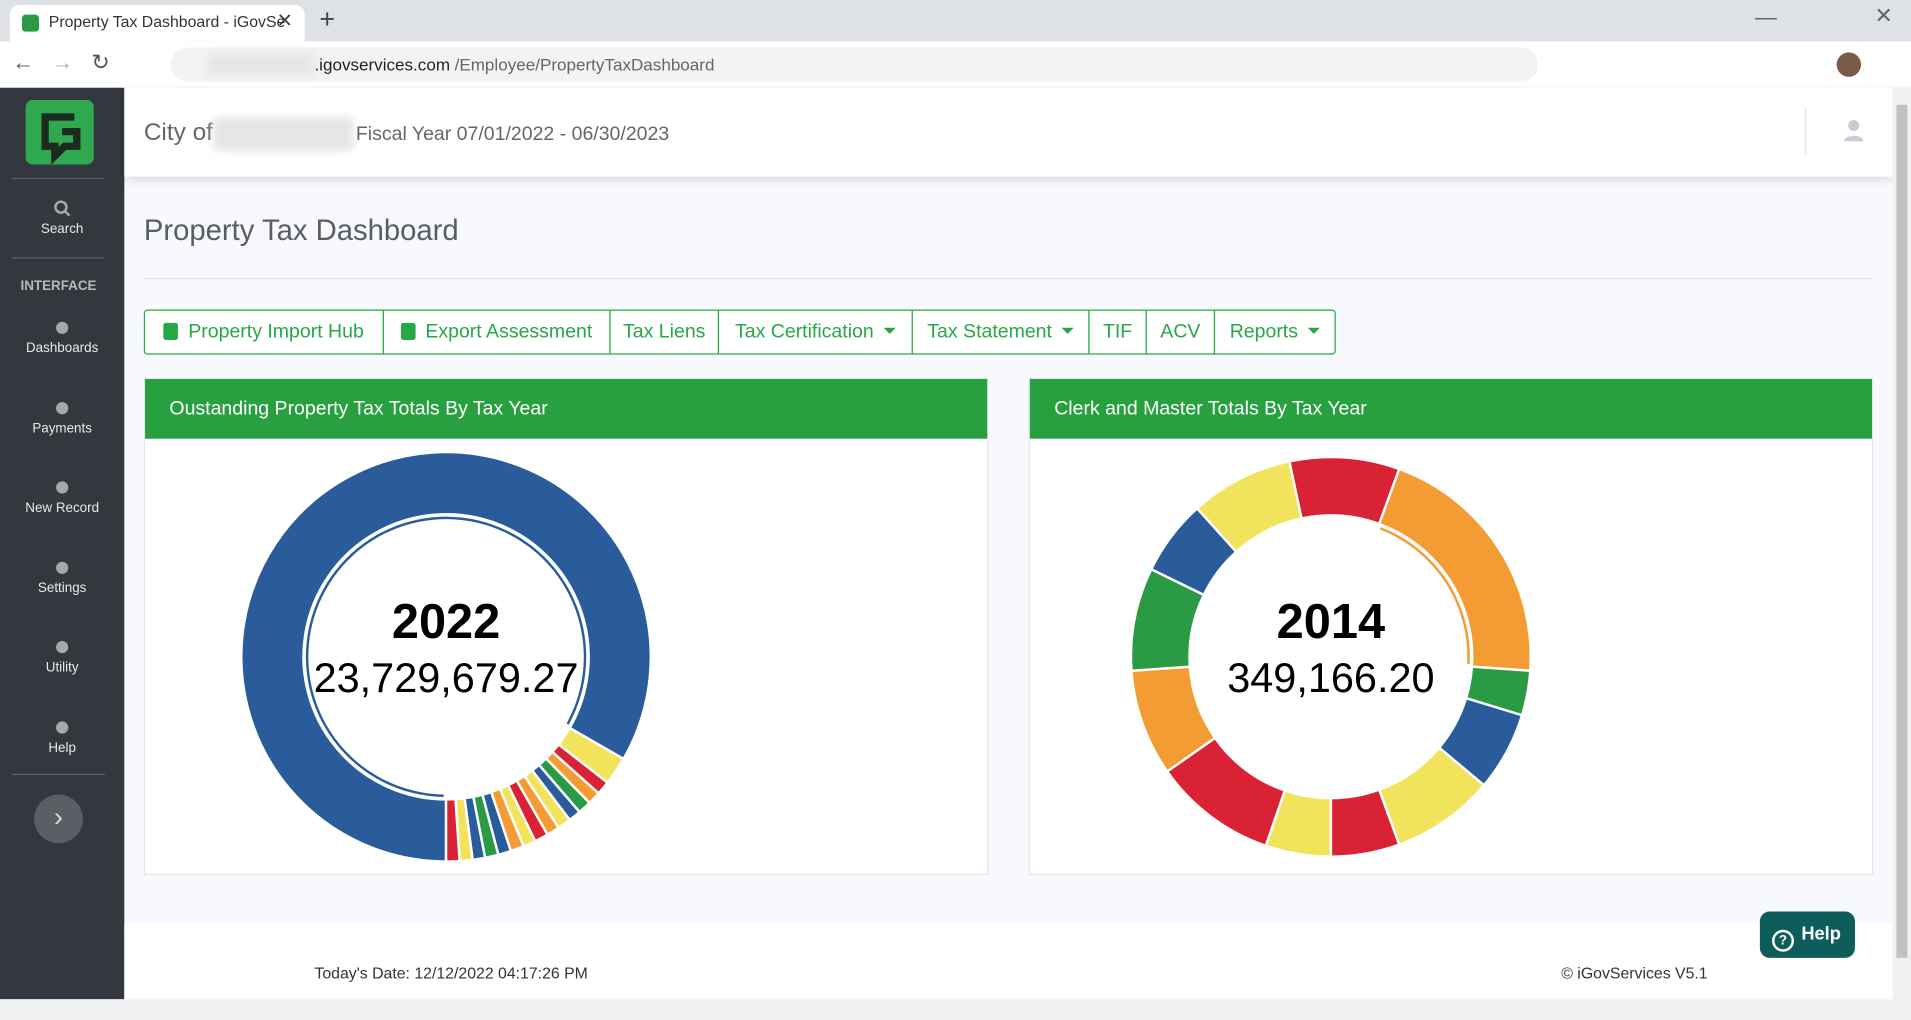 Image resolution: width=1911 pixels, height=1020 pixels. What do you see at coordinates (62, 577) in the screenshot?
I see `nav-item: Settings` at bounding box center [62, 577].